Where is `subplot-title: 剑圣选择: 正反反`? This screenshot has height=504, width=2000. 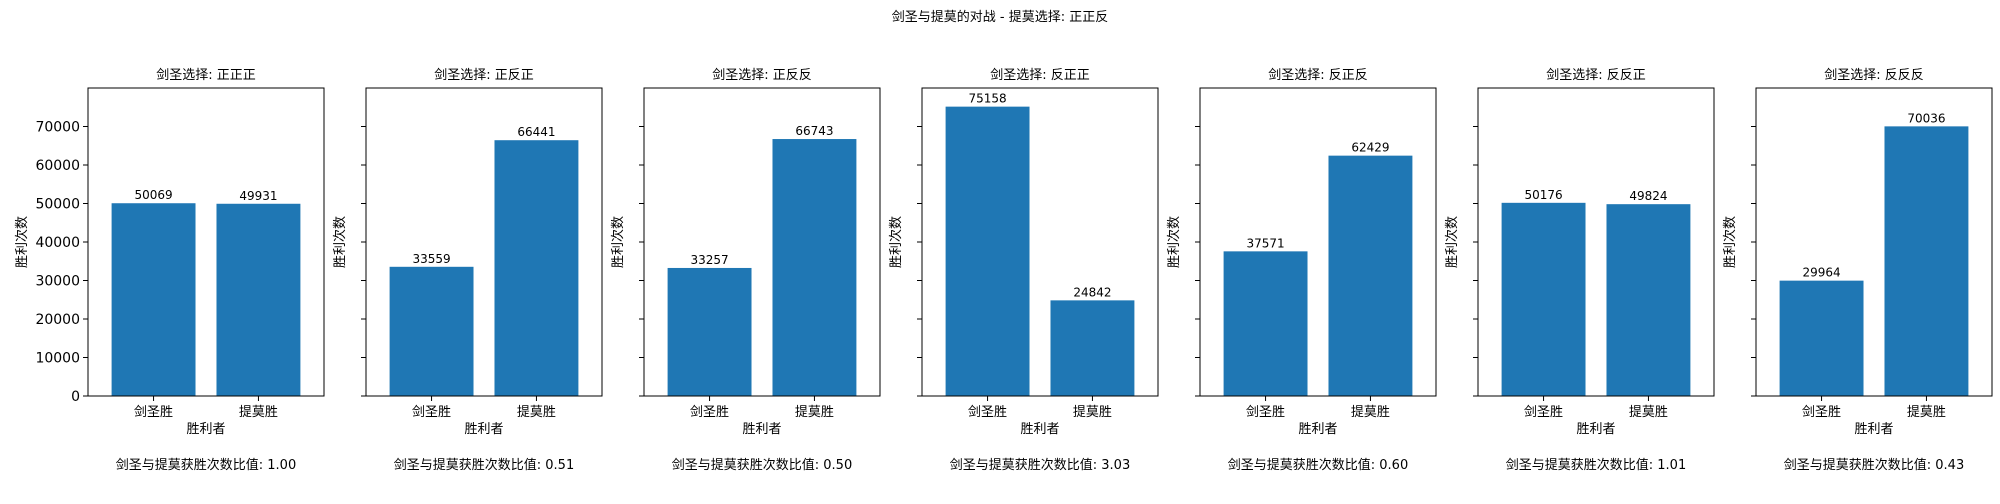 subplot-title: 剑圣选择: 正反反 is located at coordinates (762, 75).